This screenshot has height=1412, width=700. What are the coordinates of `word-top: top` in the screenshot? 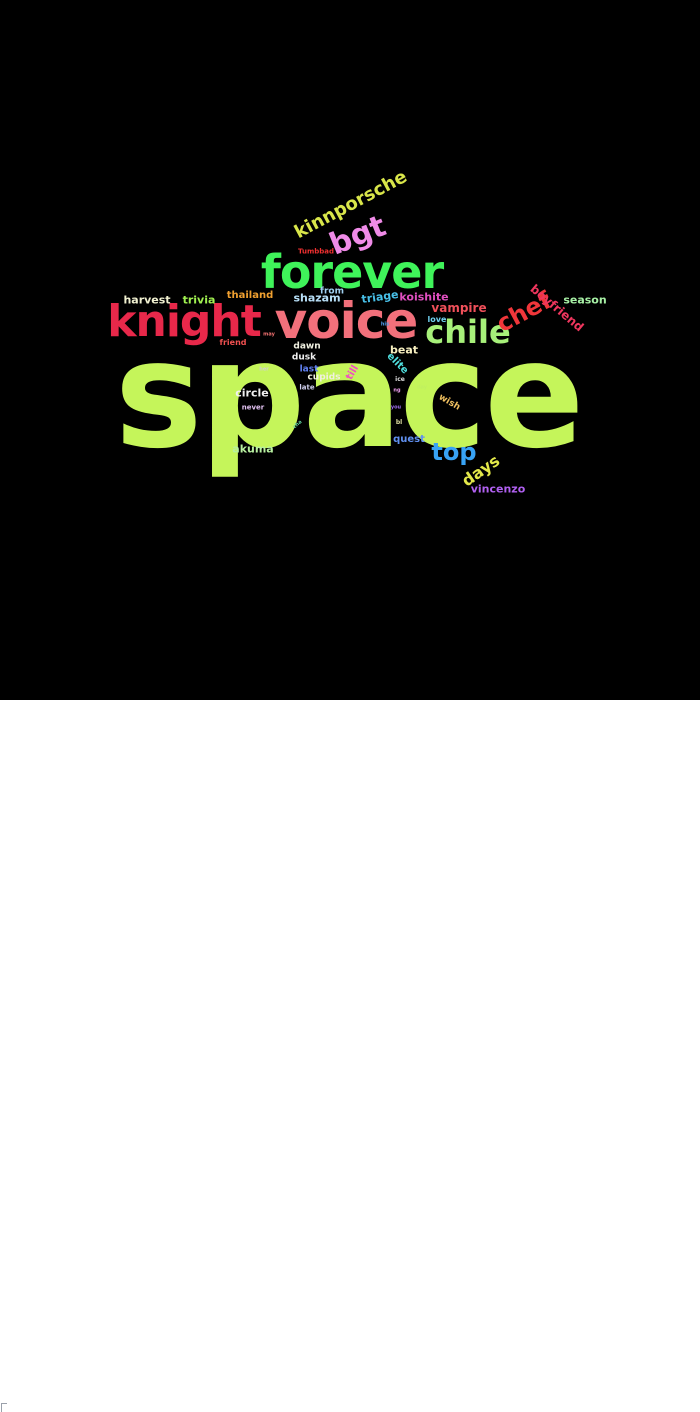 It's located at (454, 452).